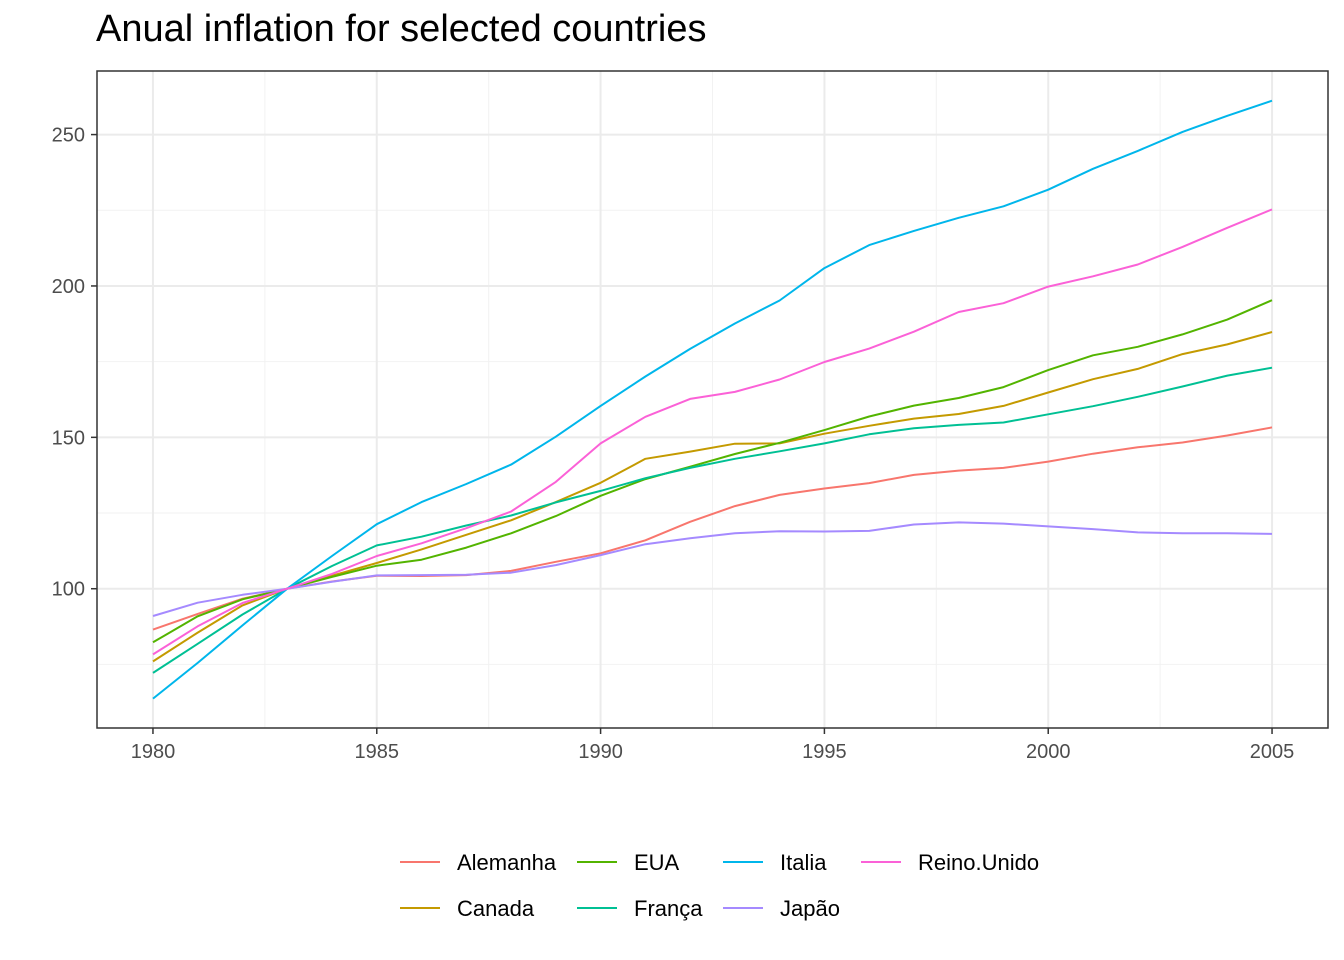 The image size is (1344, 960). I want to click on legend-item: Reino.Unido, so click(950, 862).